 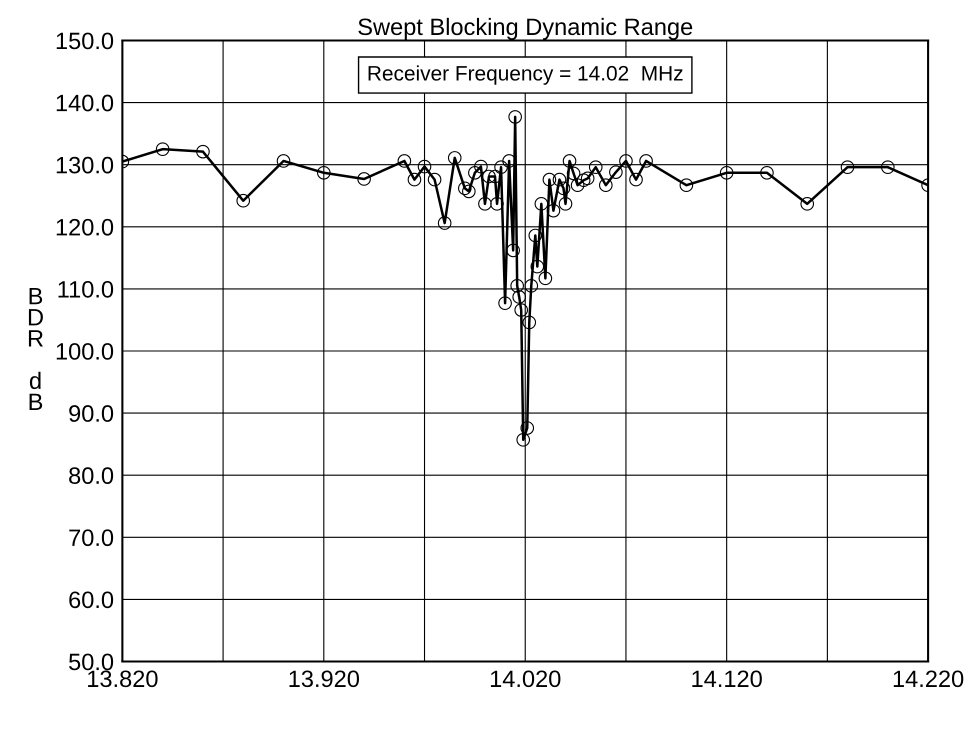 I want to click on x-tick-label: 13.820, so click(x=123, y=679).